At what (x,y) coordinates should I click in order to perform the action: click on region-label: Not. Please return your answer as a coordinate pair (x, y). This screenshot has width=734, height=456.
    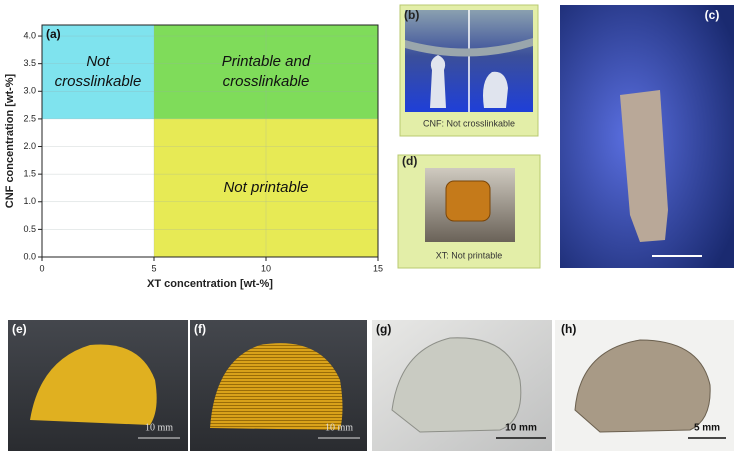
    Looking at the image, I should click on (98, 61).